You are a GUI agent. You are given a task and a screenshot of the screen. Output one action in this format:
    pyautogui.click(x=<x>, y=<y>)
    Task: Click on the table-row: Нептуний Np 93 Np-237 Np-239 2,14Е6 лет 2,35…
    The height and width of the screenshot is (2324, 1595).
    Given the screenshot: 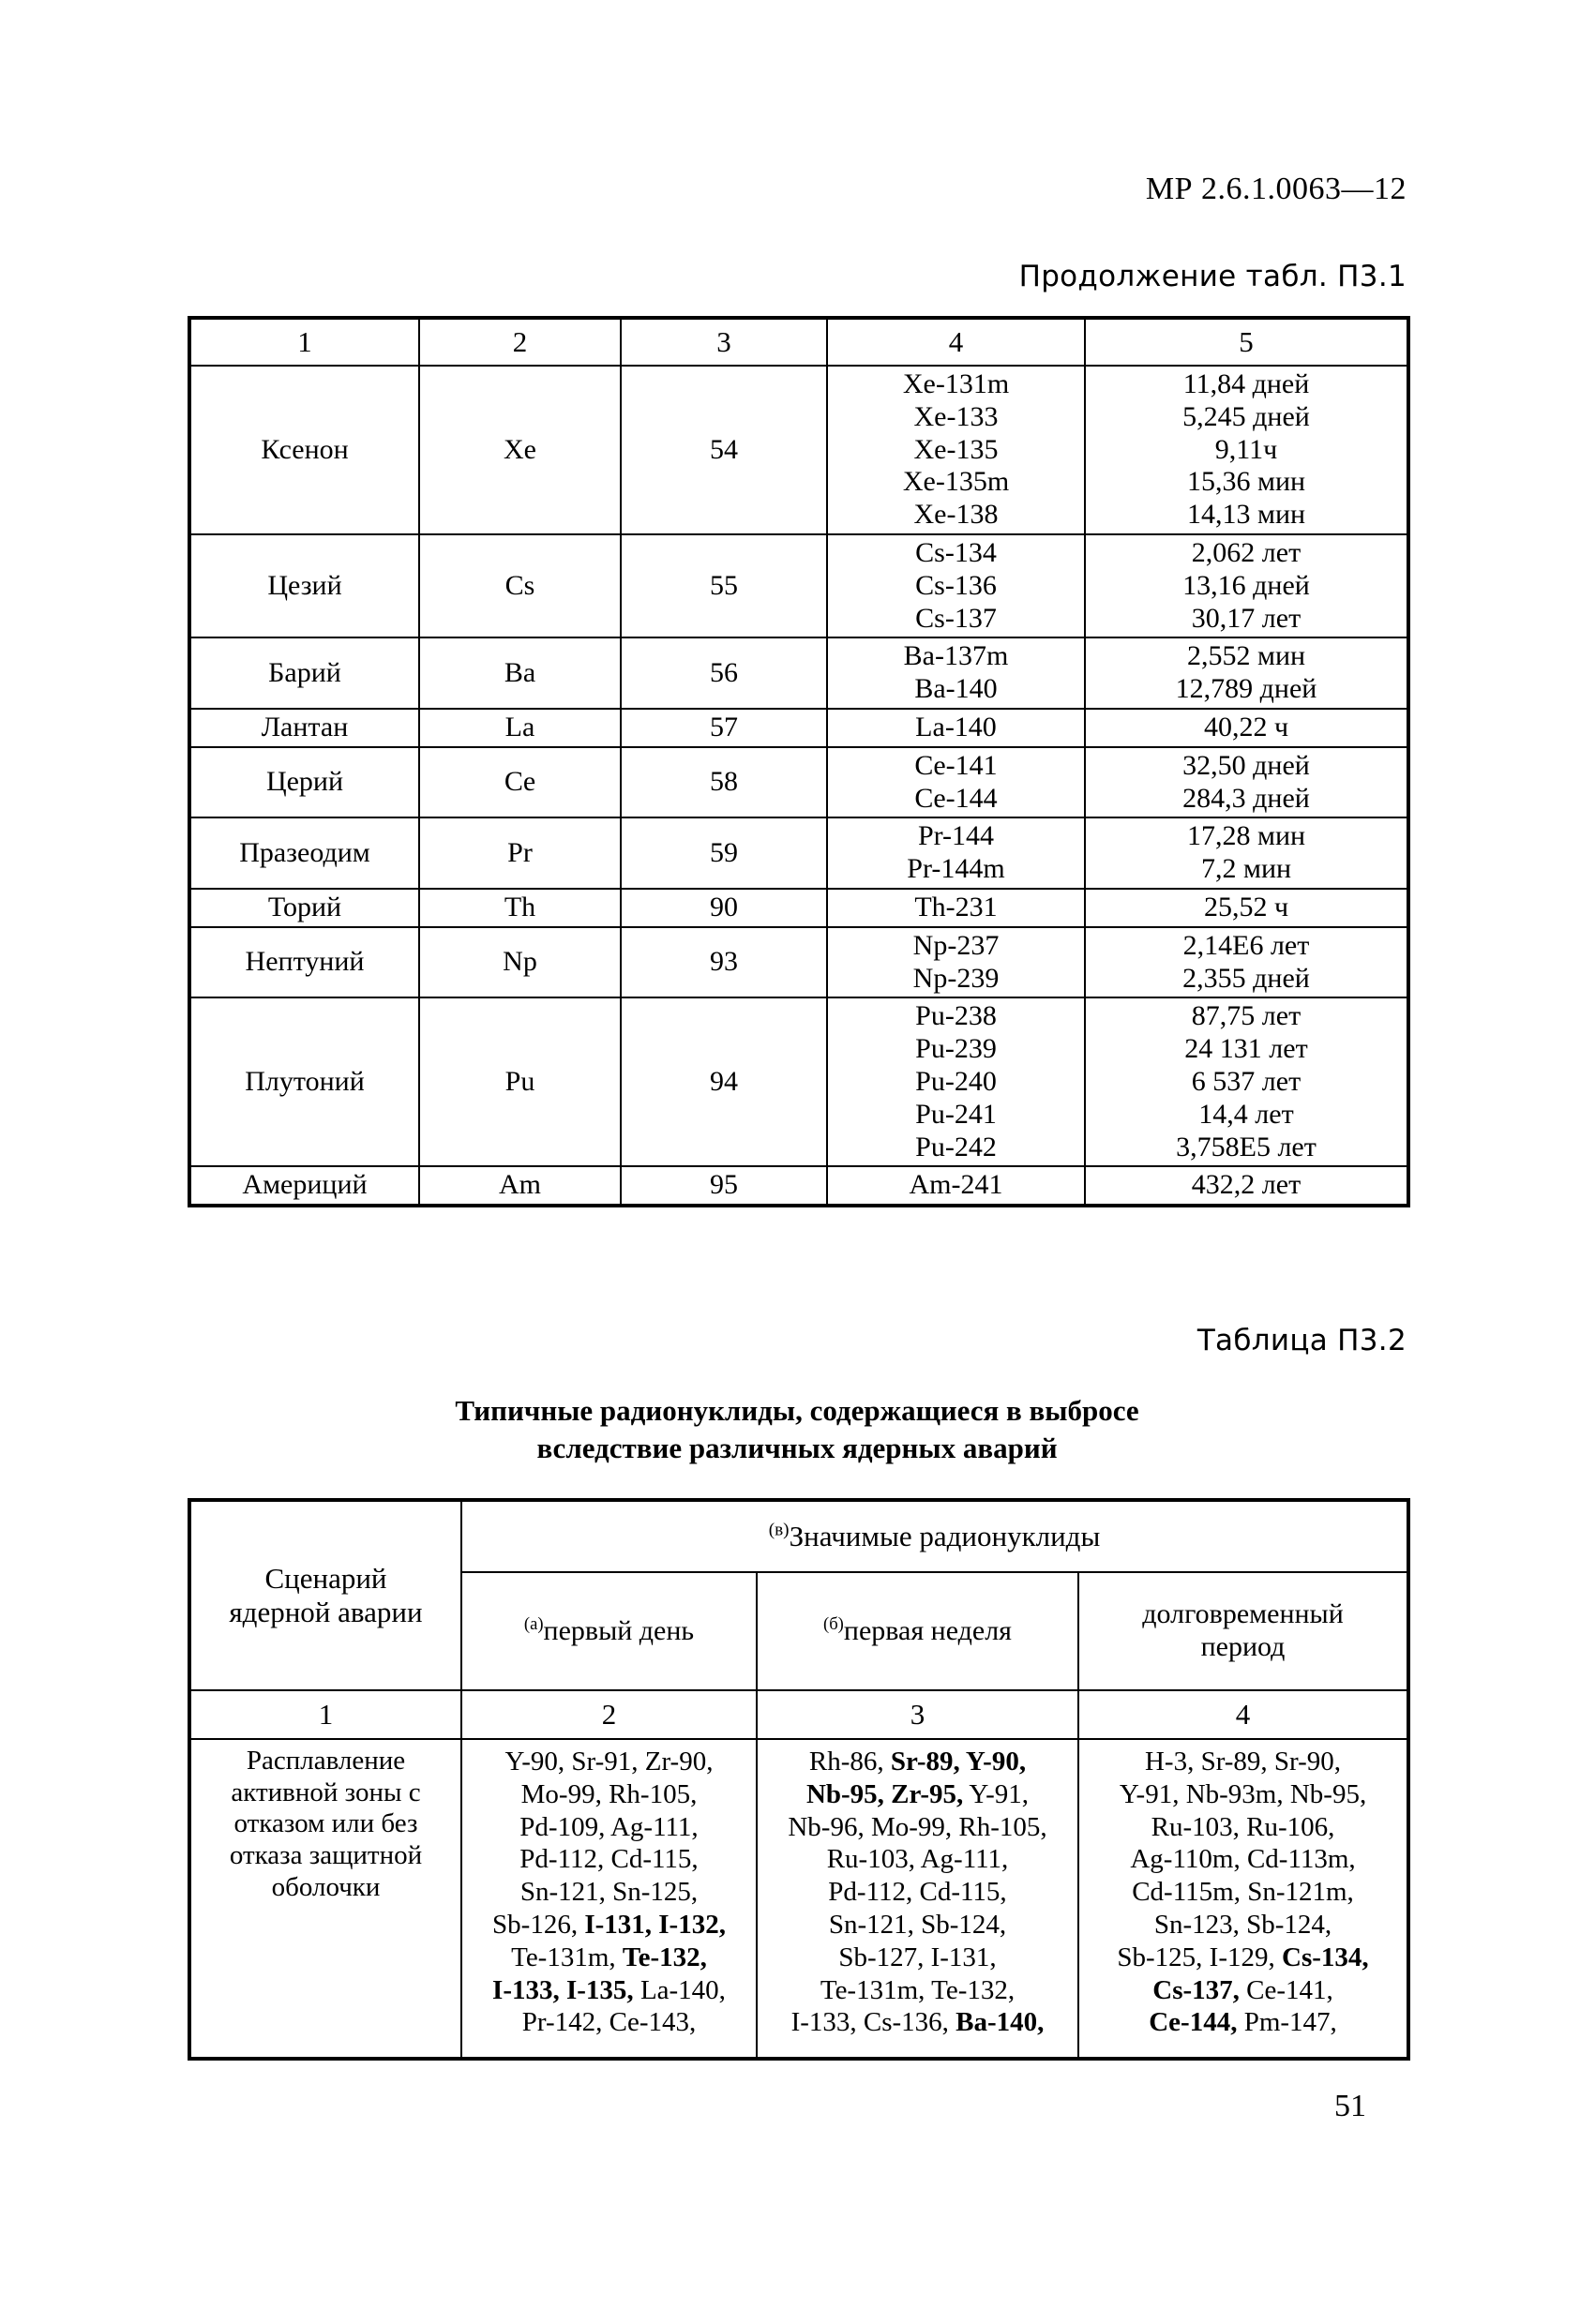 What is the action you would take?
    pyautogui.click(x=798, y=962)
    